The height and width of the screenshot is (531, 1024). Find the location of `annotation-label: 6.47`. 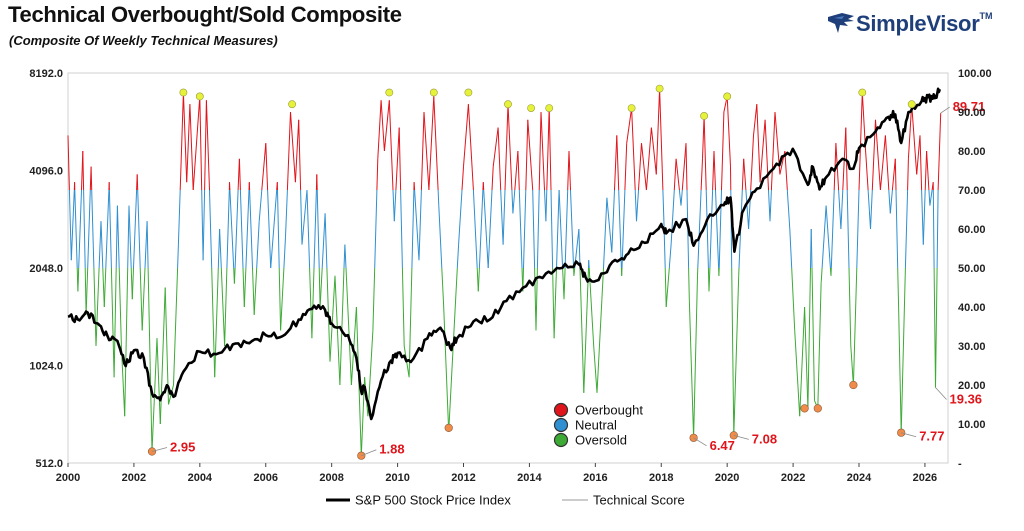

annotation-label: 6.47 is located at coordinates (722, 445).